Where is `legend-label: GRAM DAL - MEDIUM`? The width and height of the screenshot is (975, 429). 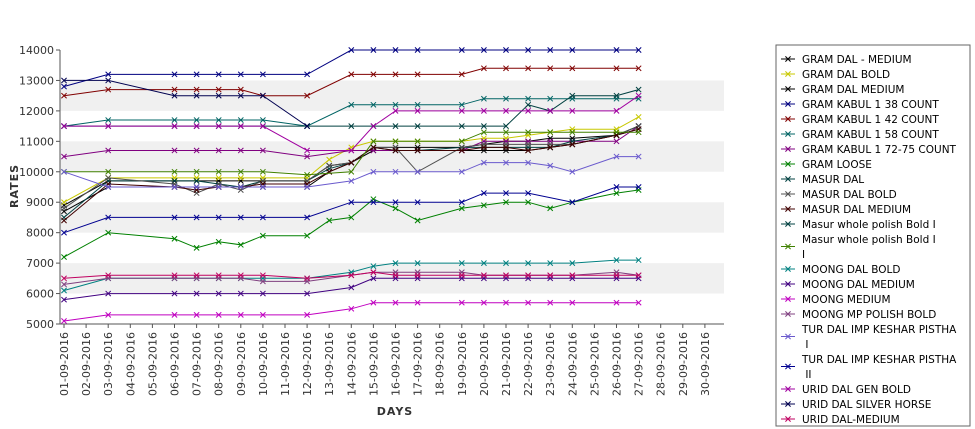
legend-label: GRAM DAL - MEDIUM is located at coordinates (857, 60).